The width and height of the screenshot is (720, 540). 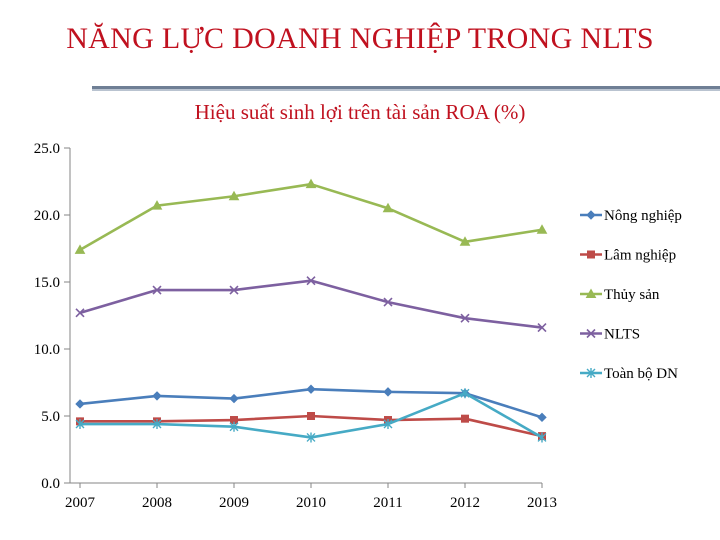 I want to click on y-tick-label: 5.0, so click(x=50, y=417).